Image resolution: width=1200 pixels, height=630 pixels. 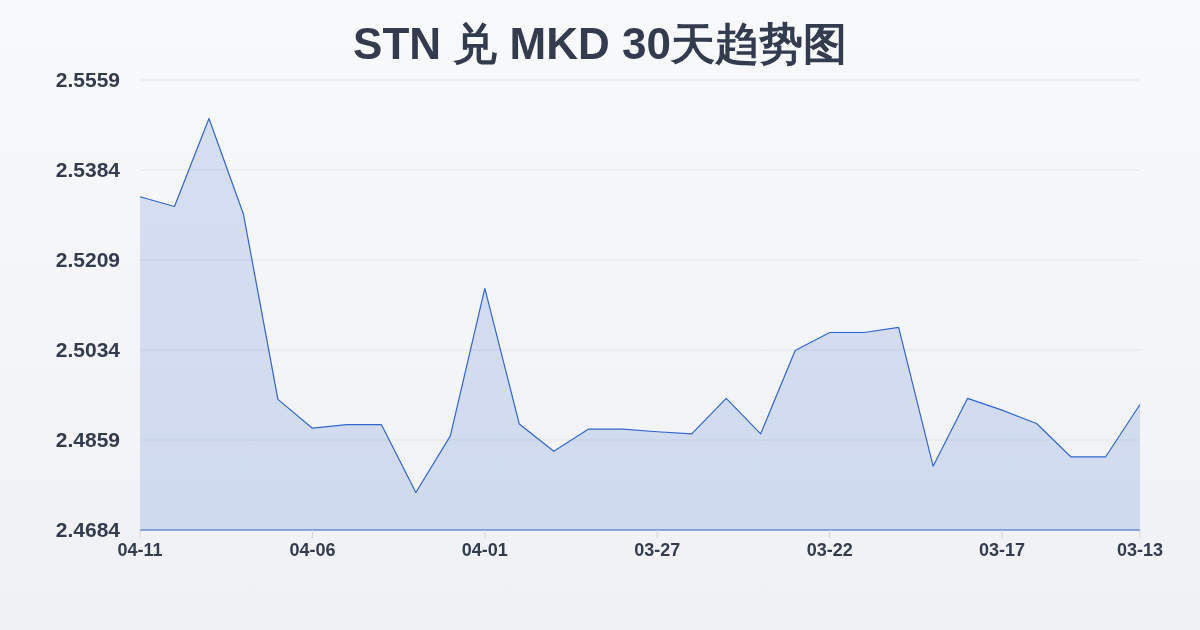 What do you see at coordinates (1002, 550) in the screenshot?
I see `x-tick-label: 03-17` at bounding box center [1002, 550].